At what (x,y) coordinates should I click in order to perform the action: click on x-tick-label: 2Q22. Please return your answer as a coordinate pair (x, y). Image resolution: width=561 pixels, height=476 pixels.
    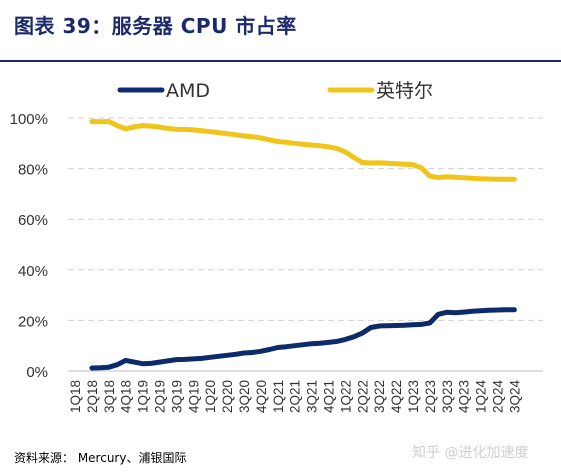
    Looking at the image, I should click on (362, 396).